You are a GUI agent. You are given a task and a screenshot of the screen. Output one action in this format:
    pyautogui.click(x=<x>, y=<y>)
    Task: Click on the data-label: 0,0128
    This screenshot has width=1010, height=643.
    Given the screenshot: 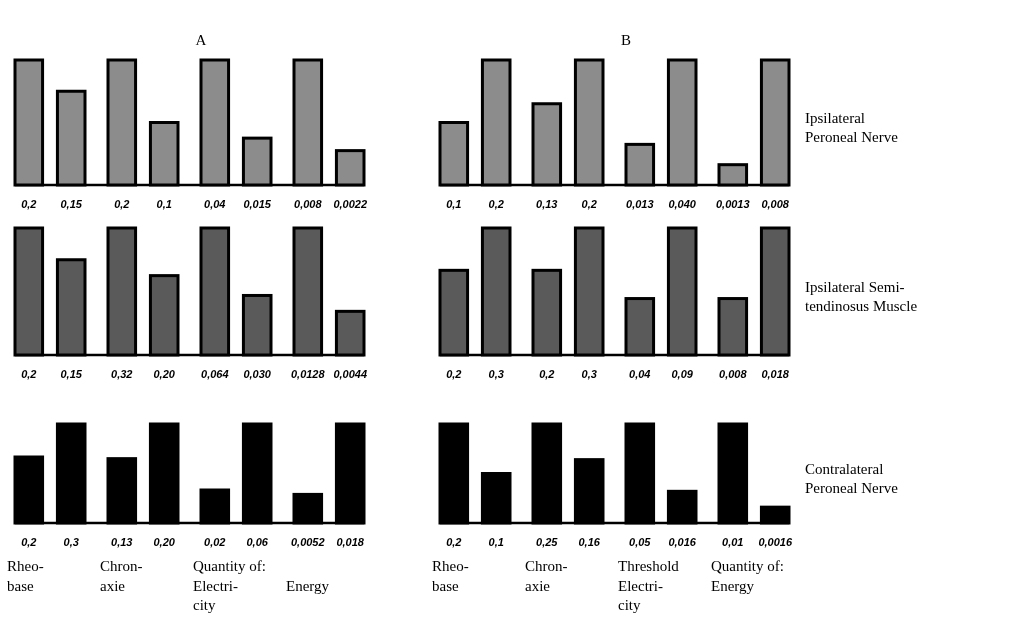 What is the action you would take?
    pyautogui.click(x=308, y=374)
    